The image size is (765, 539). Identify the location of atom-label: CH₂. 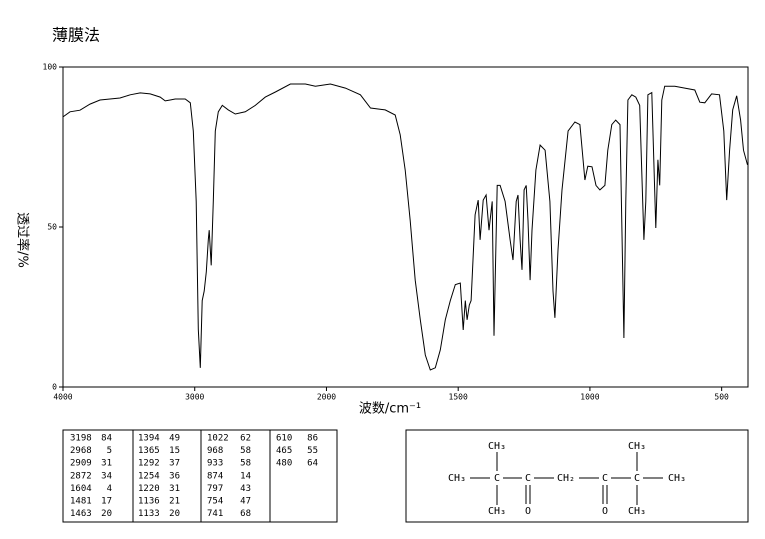
(566, 478).